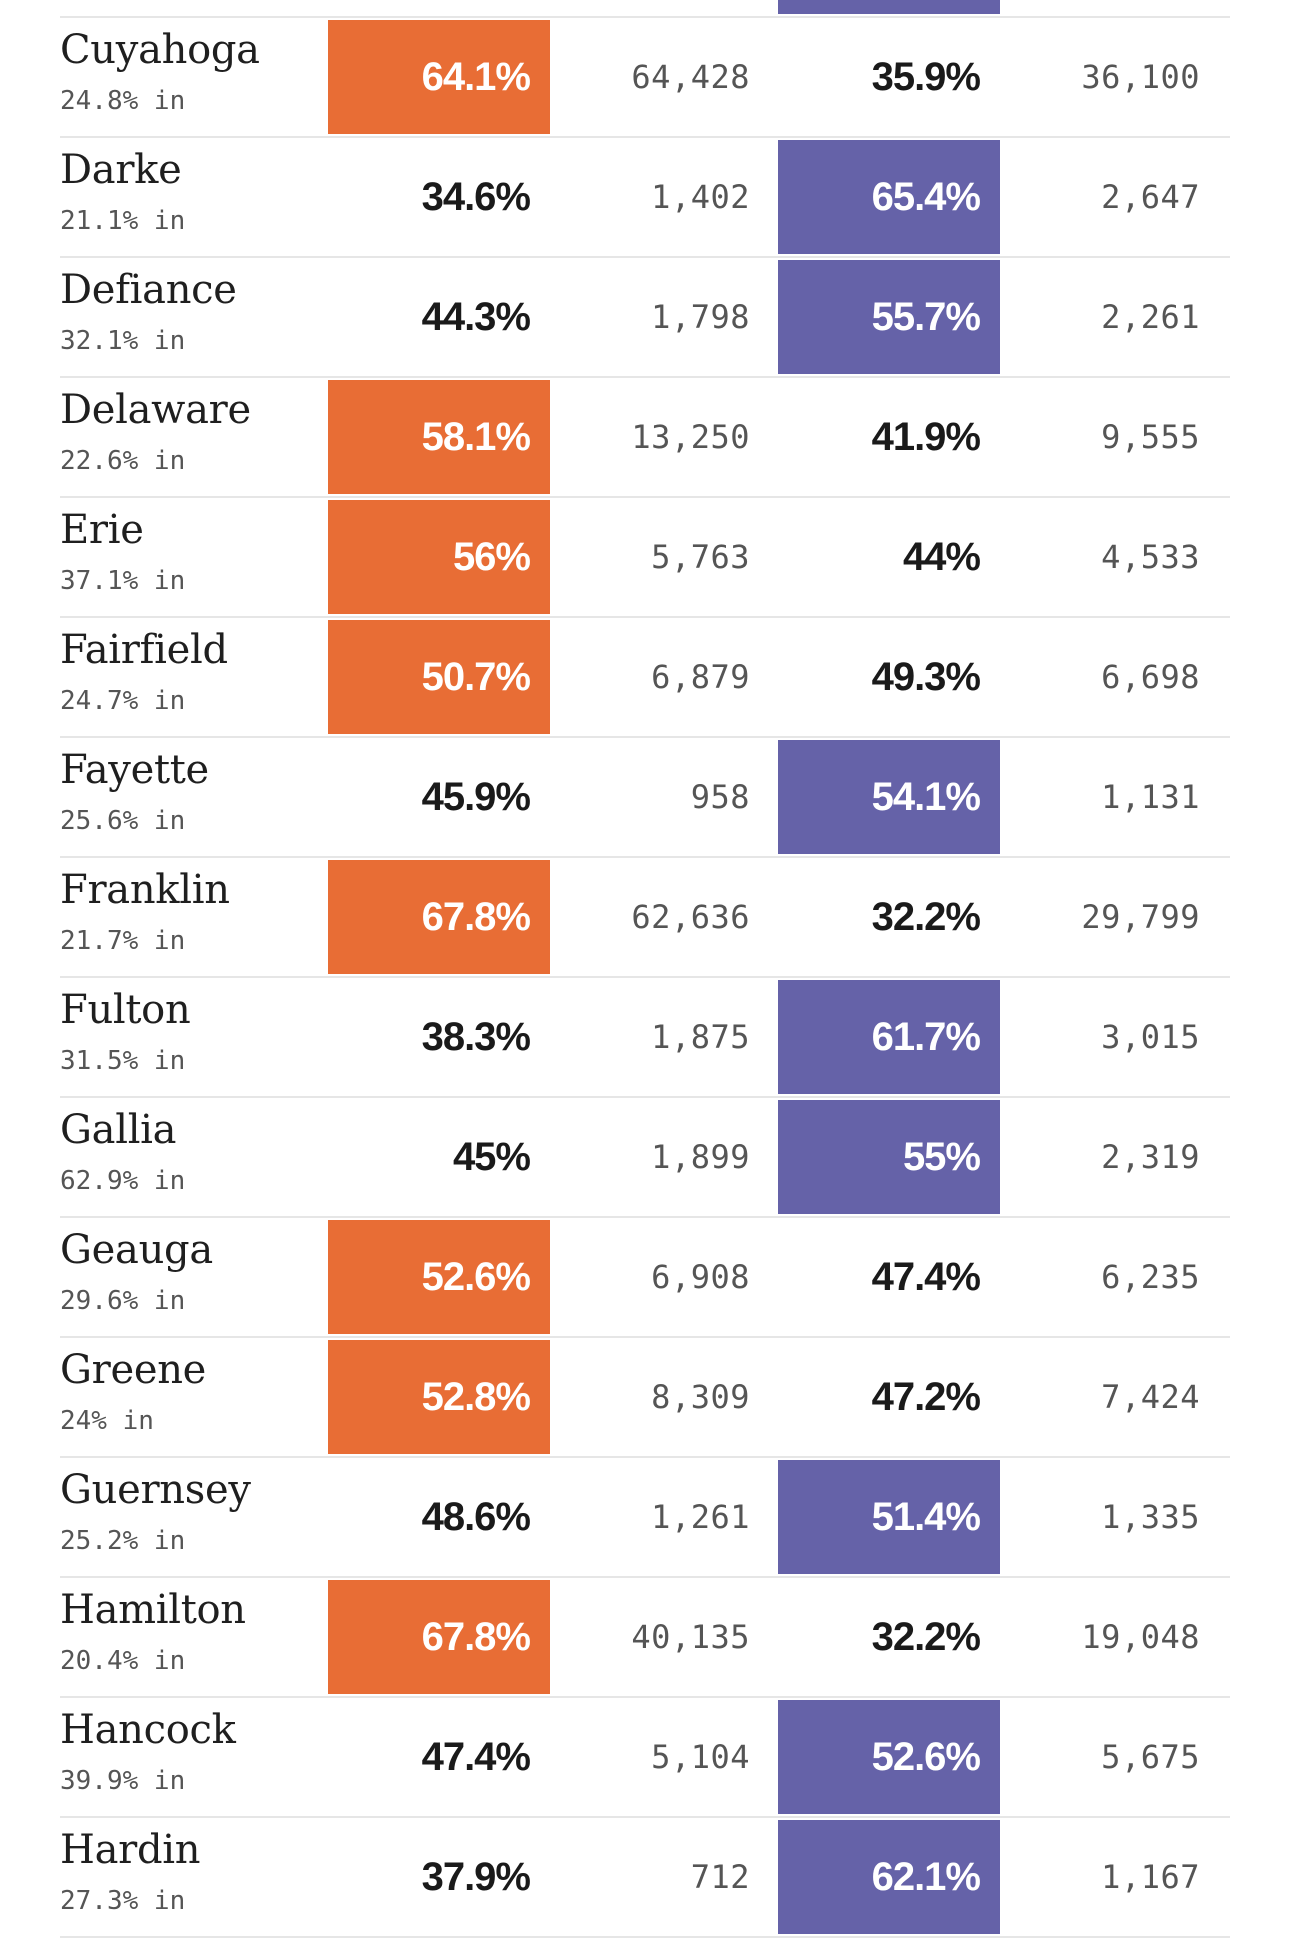  Describe the element at coordinates (155, 410) in the screenshot. I see `county-name: Delaware` at that location.